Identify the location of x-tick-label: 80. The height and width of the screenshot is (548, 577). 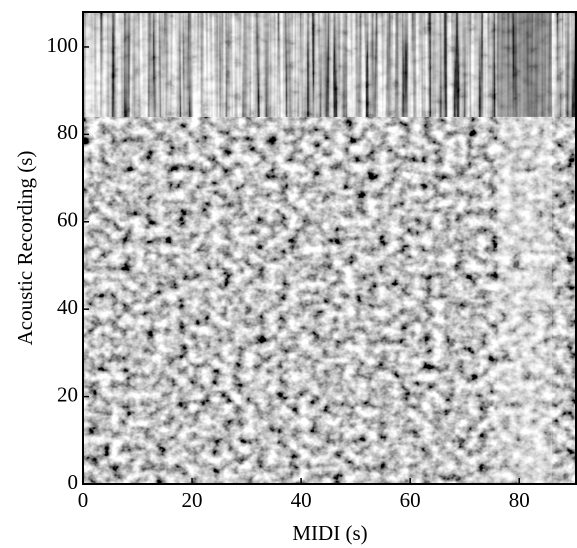
(519, 500).